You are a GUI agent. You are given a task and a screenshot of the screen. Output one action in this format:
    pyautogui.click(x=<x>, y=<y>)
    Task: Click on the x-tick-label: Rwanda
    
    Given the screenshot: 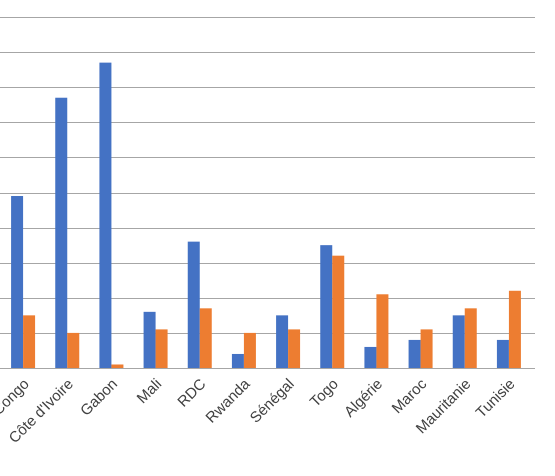 What is the action you would take?
    pyautogui.click(x=228, y=400)
    